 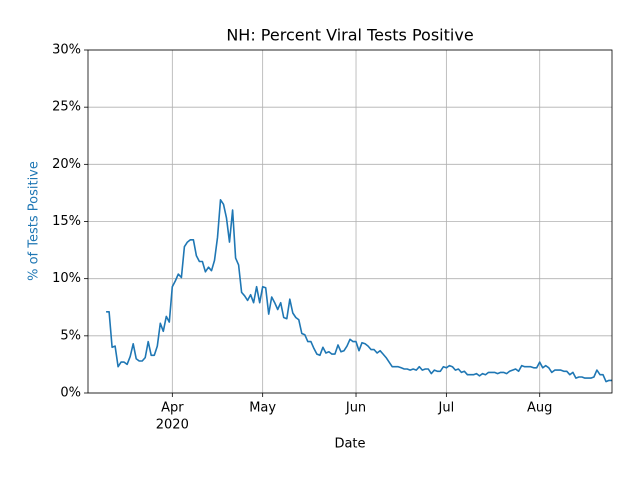 What do you see at coordinates (66, 221) in the screenshot?
I see `y-tick-label: 15%` at bounding box center [66, 221].